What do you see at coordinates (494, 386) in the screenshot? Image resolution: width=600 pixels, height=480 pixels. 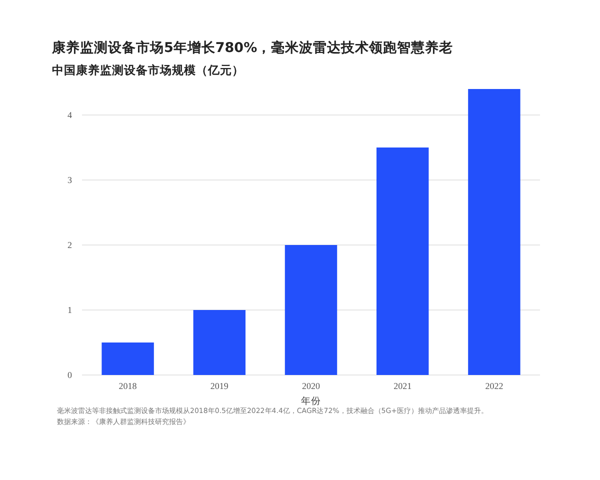 I see `x-tick-label: 2022` at bounding box center [494, 386].